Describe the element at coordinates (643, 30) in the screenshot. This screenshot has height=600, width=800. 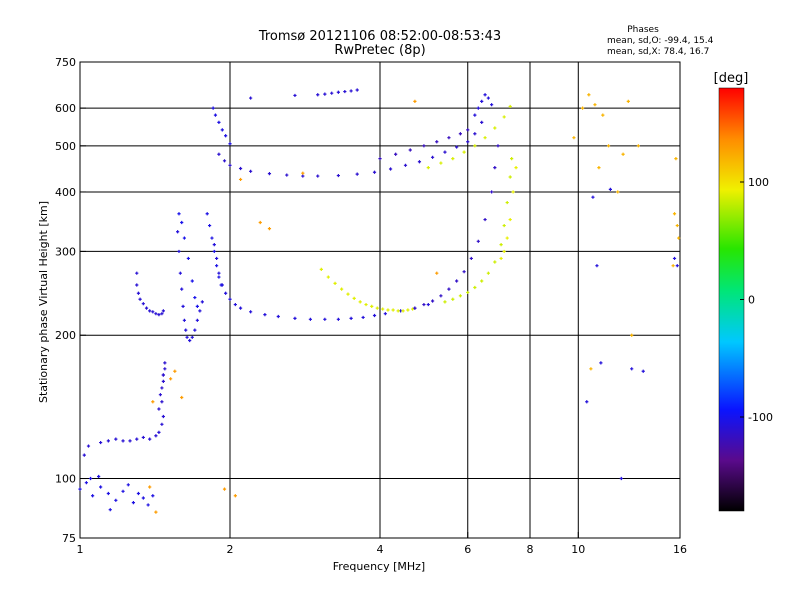
I see `phases-heading: Phases` at that location.